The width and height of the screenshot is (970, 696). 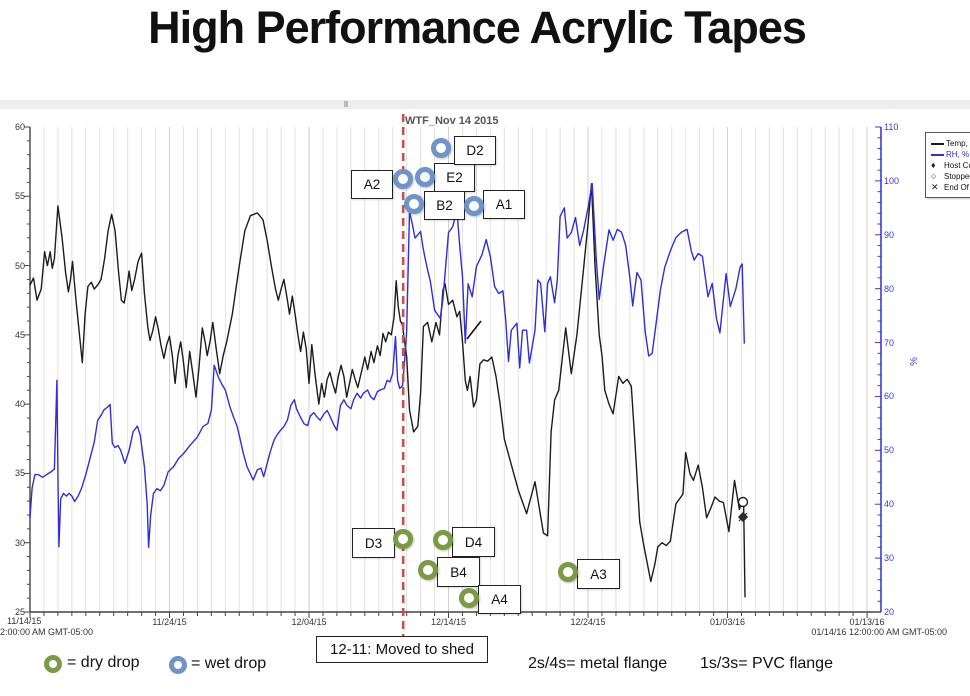 What do you see at coordinates (473, 205) in the screenshot?
I see `wet-drop-marker-A1` at bounding box center [473, 205].